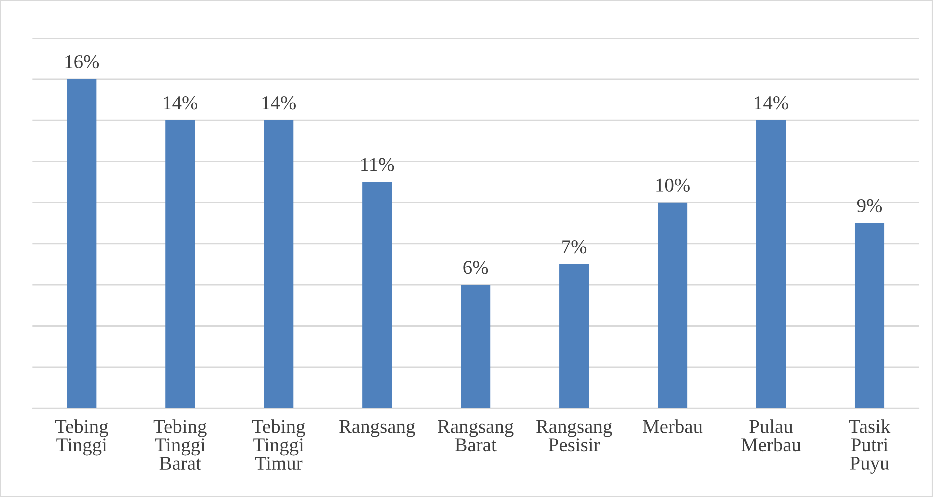  Describe the element at coordinates (673, 427) in the screenshot. I see `x-tick-label: Merbau` at that location.